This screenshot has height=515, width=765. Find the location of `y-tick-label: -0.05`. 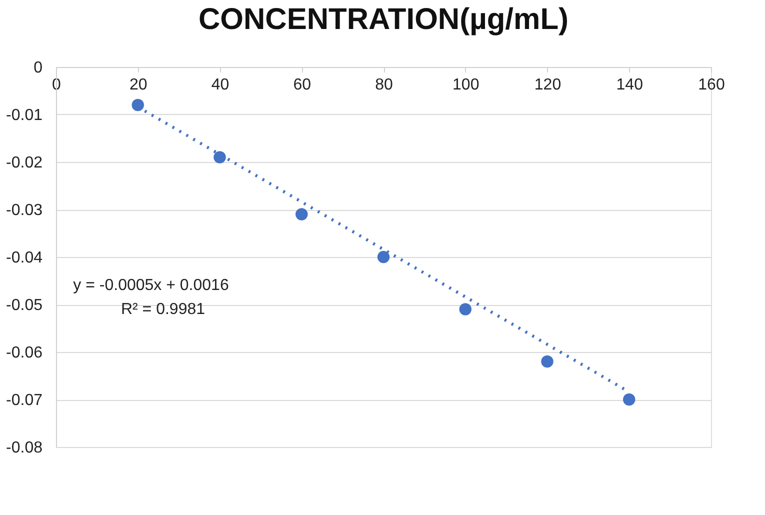

y-tick-label: -0.05 is located at coordinates (24, 305).